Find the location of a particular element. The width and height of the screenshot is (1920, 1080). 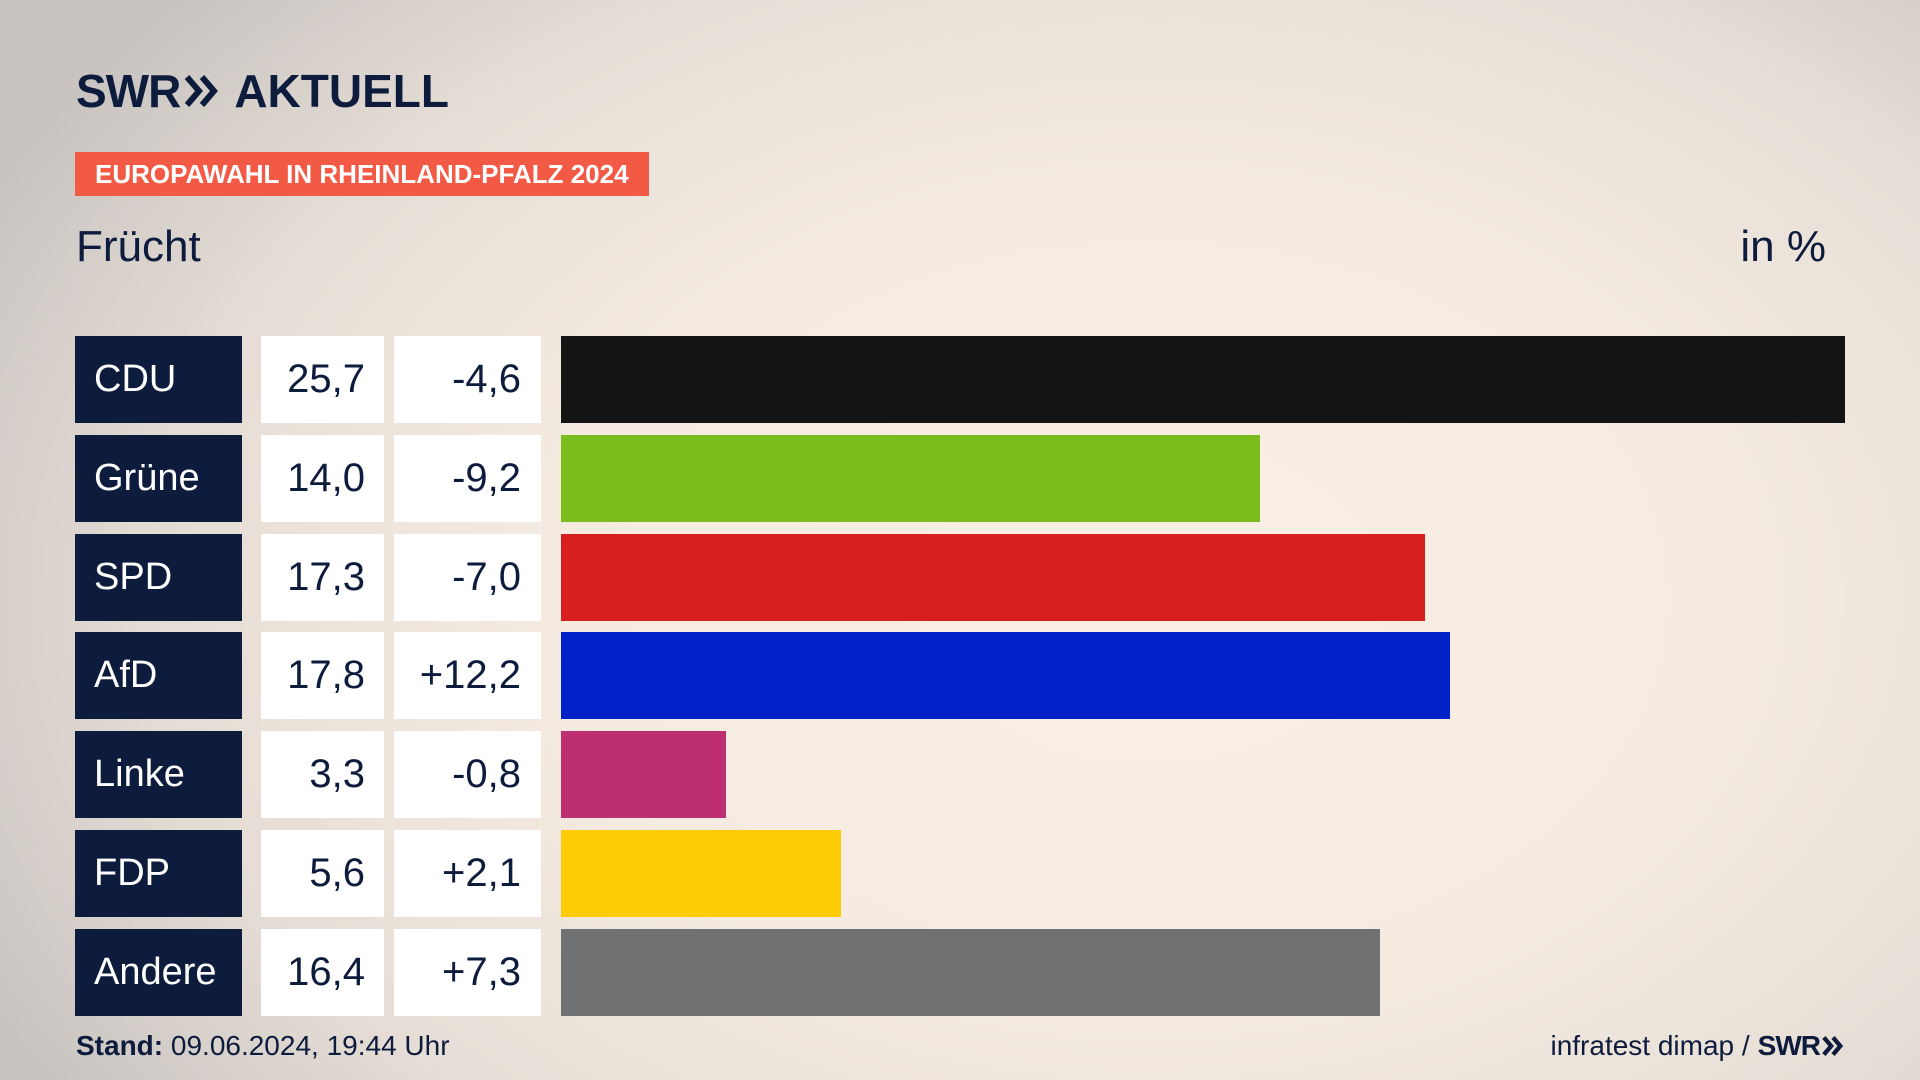

vote-share-label: 17,3 is located at coordinates (322, 577).